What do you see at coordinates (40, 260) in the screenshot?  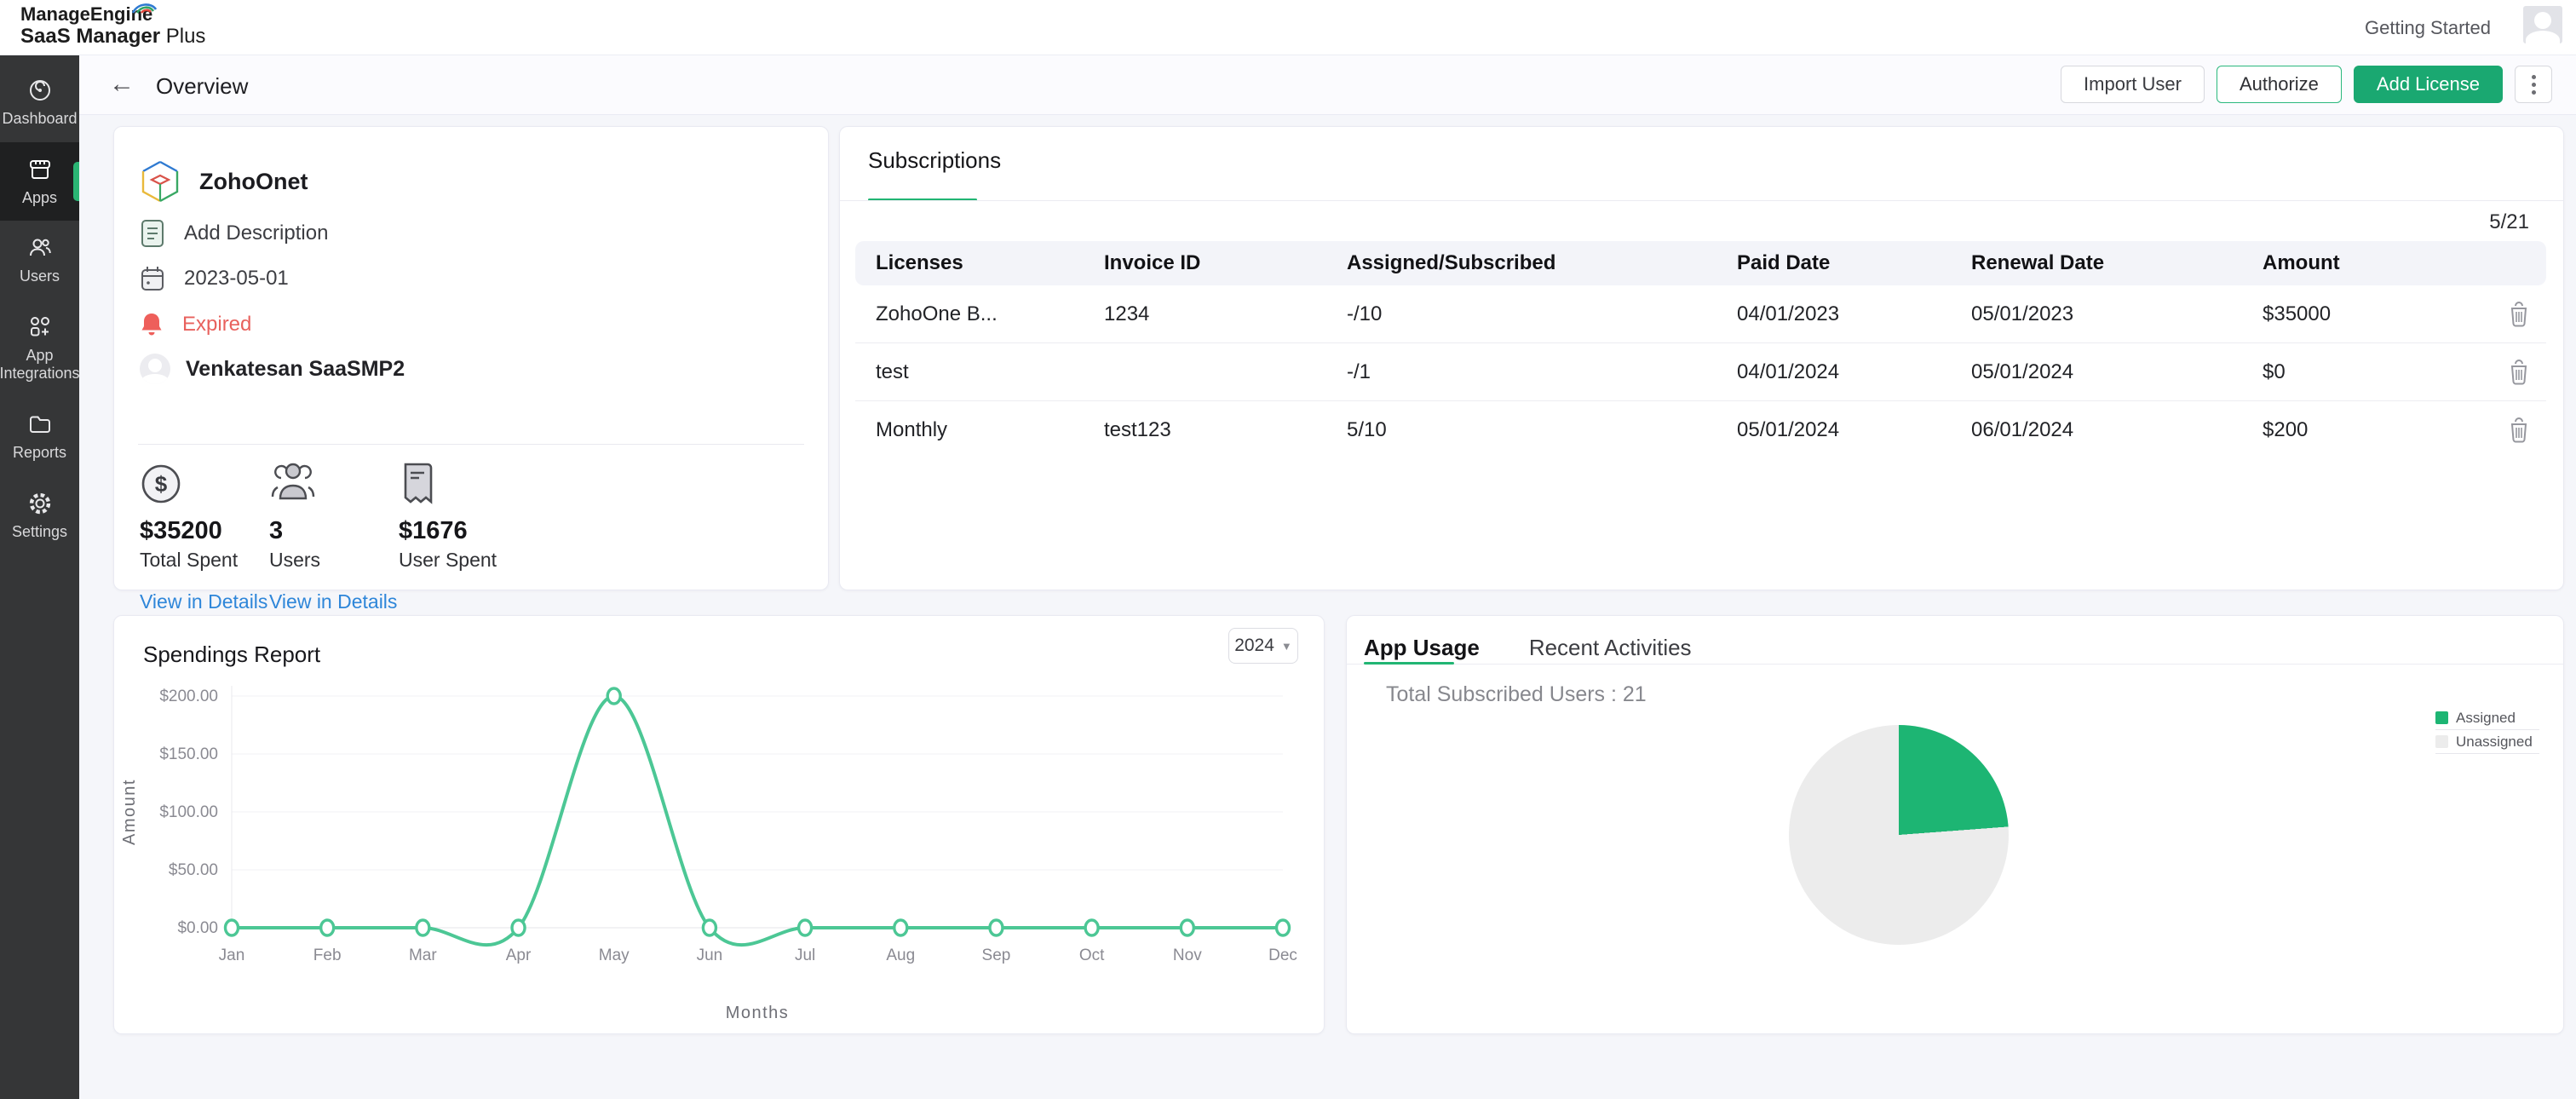 I see `sidebar-item-users: Users` at bounding box center [40, 260].